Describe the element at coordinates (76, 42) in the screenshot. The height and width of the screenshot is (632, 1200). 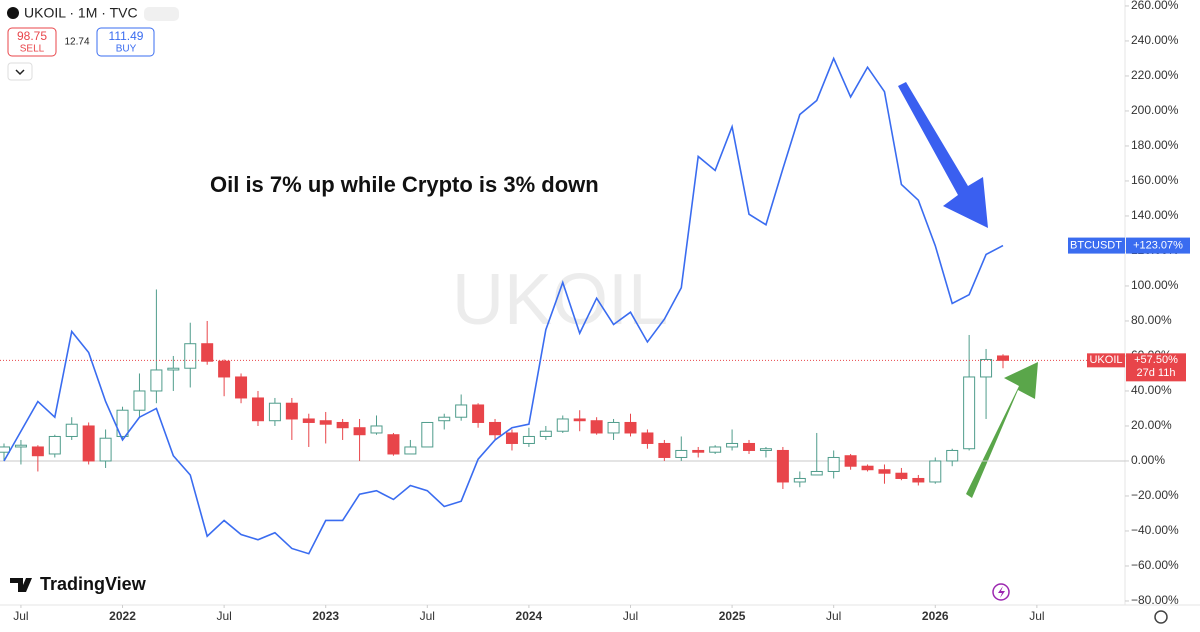
I see `spread: 12.74` at that location.